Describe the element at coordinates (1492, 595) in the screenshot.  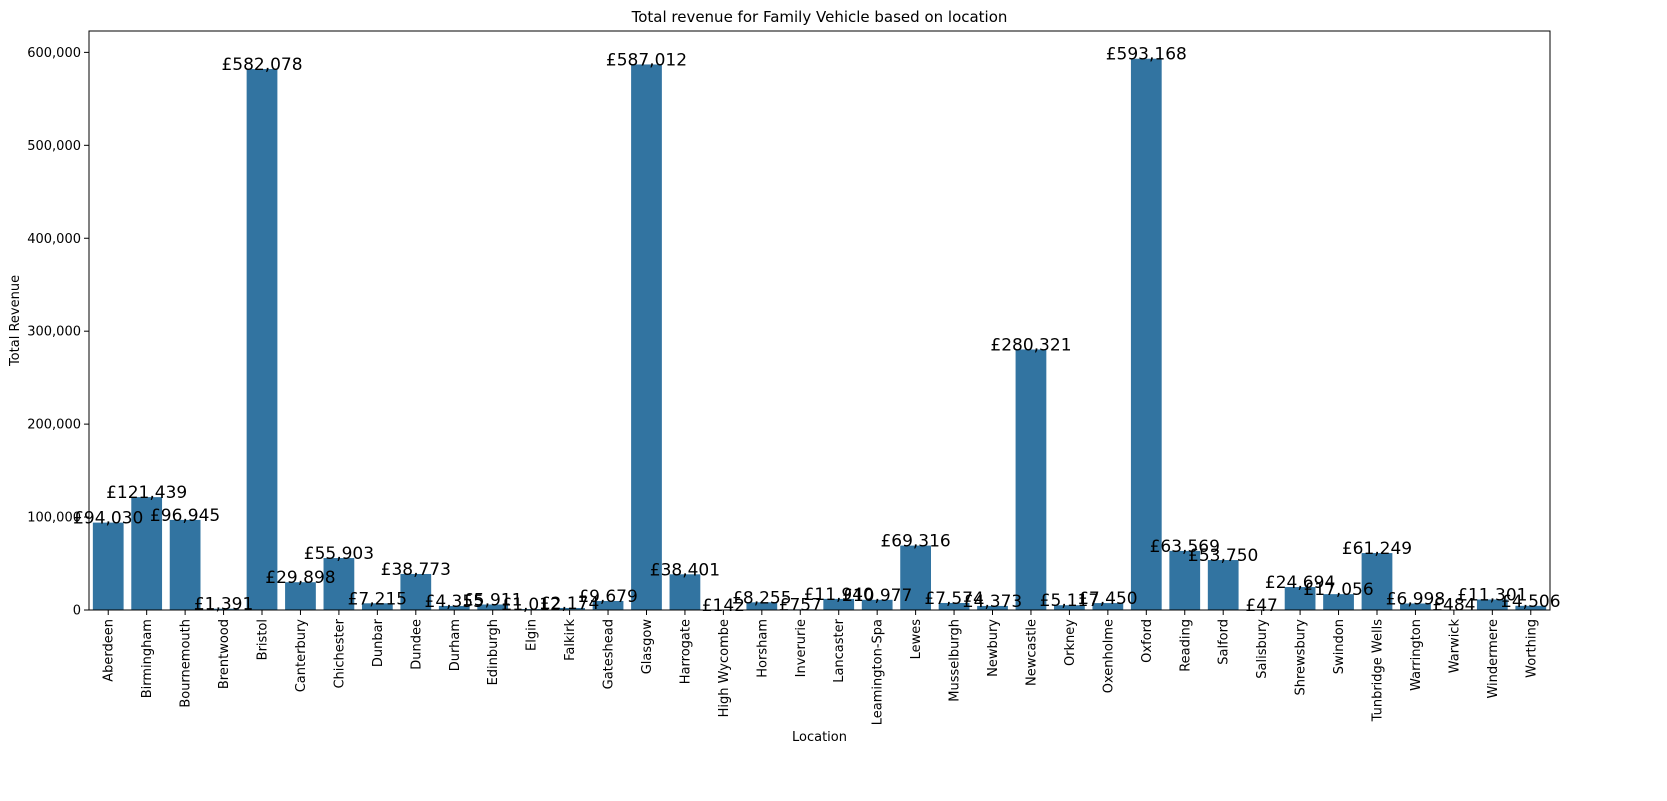
I see `bar-value-label: £11,301` at that location.